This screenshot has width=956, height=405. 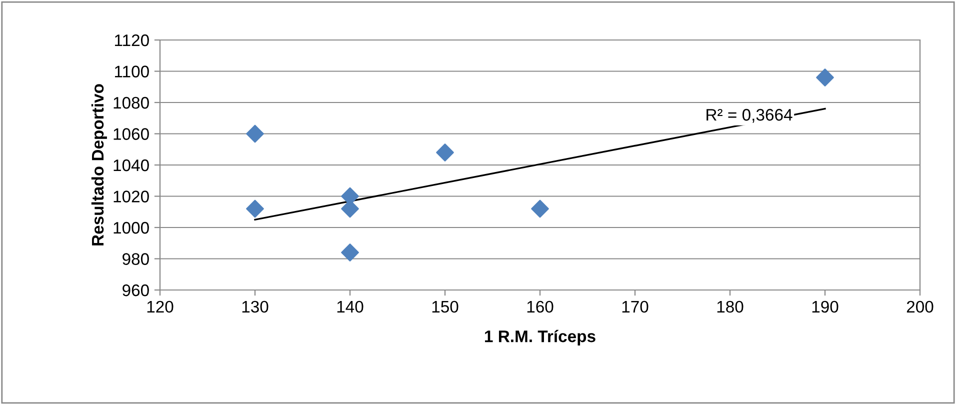 What do you see at coordinates (132, 40) in the screenshot?
I see `y-tick-label: 1120` at bounding box center [132, 40].